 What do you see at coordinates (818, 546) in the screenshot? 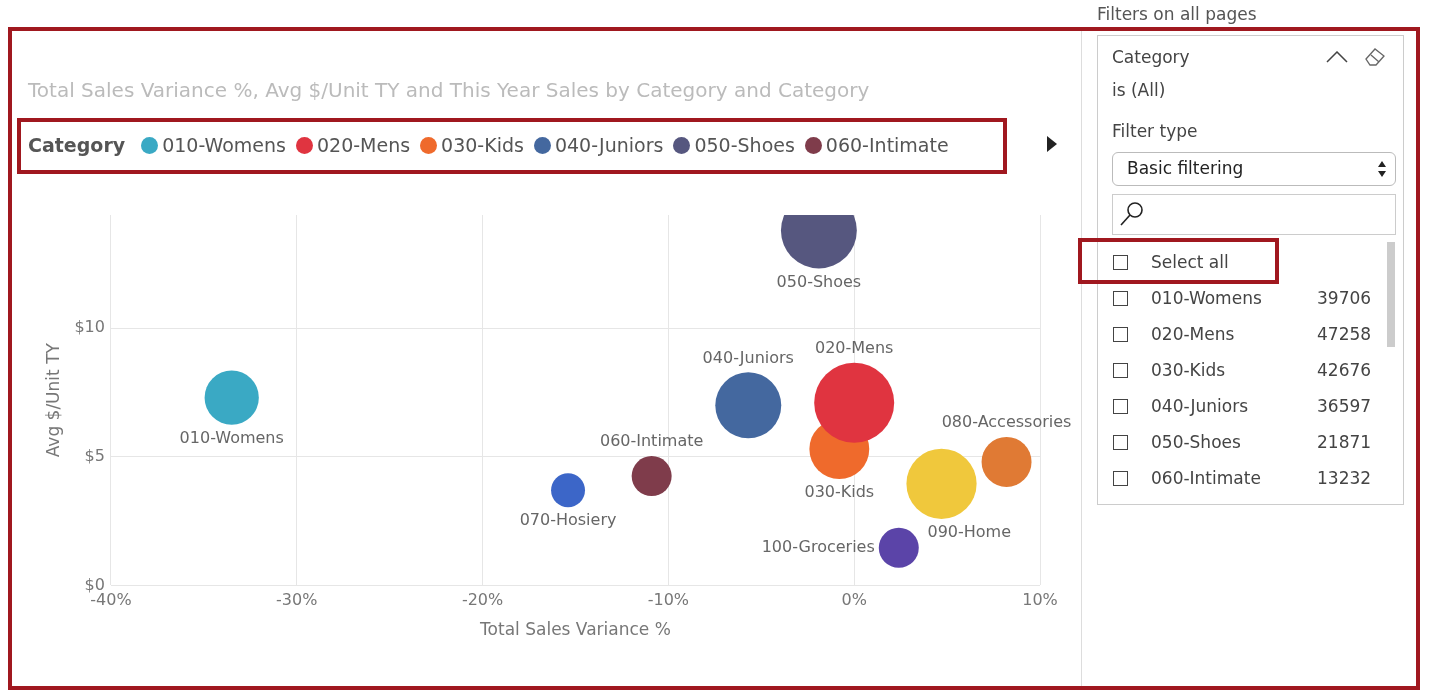
I see `series-label: 100-Groceries` at bounding box center [818, 546].